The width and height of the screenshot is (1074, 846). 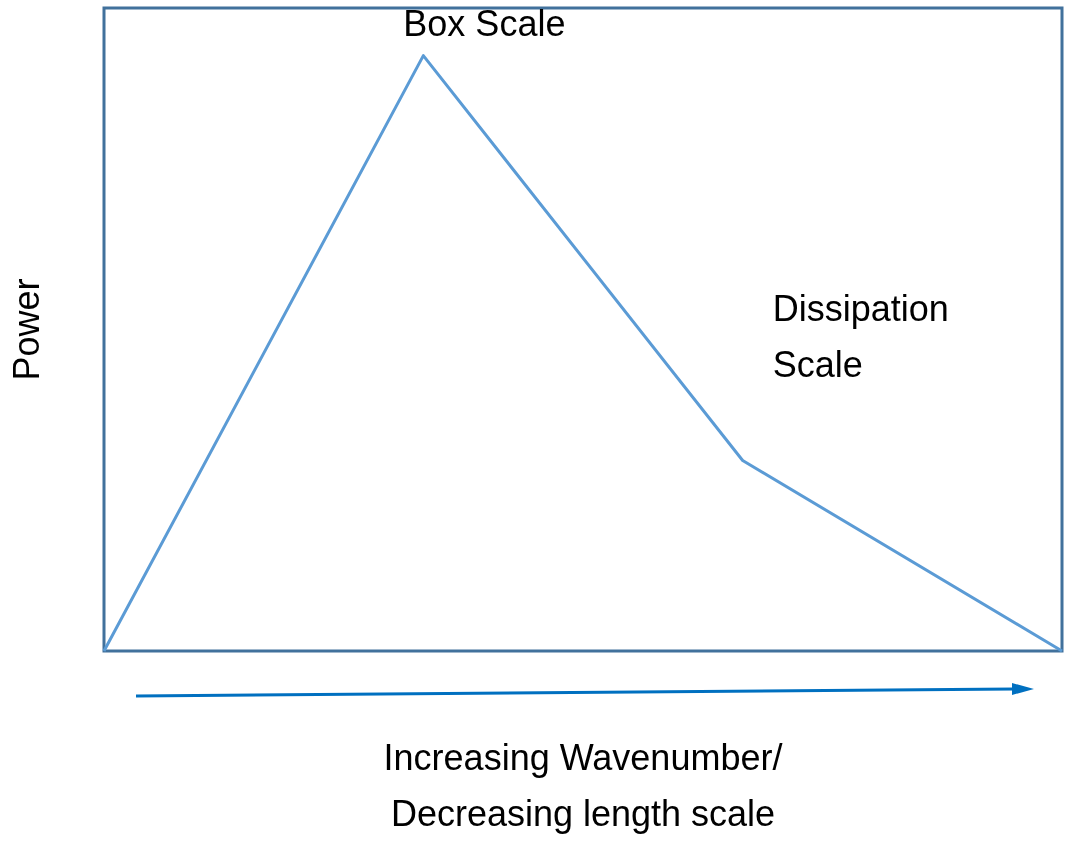 I want to click on text: Box Scale, so click(x=484, y=24).